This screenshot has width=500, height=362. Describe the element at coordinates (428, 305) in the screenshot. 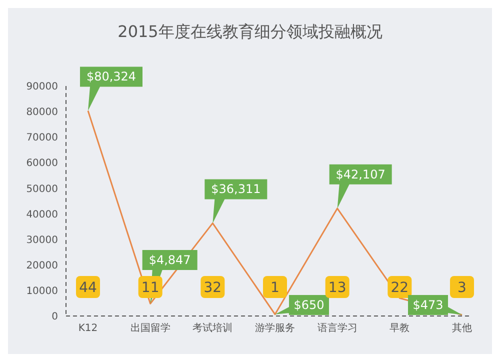

I see `data-label: $473` at that location.